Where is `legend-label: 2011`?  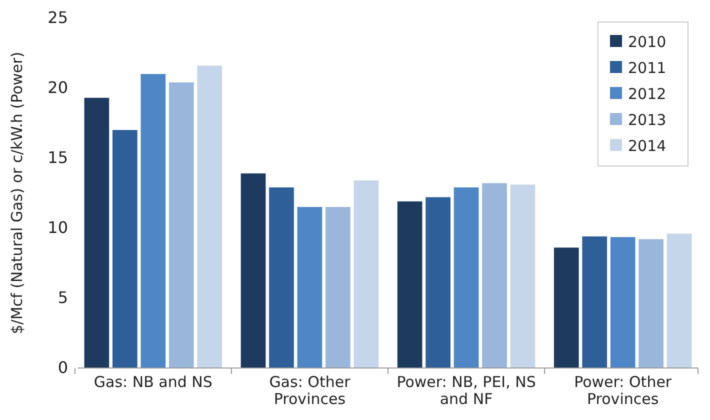
legend-label: 2011 is located at coordinates (647, 68).